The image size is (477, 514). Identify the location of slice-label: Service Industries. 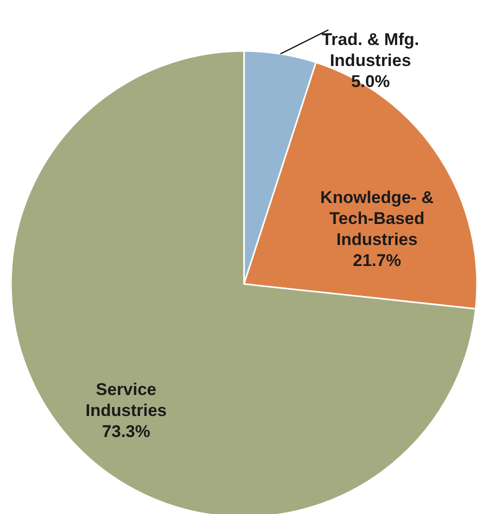
(126, 400).